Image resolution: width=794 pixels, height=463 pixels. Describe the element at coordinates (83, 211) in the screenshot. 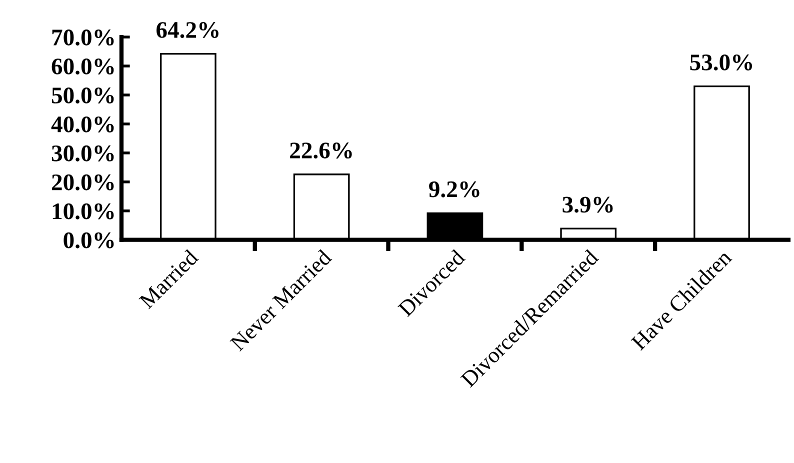

I see `y-tick-label: 10.0%` at that location.